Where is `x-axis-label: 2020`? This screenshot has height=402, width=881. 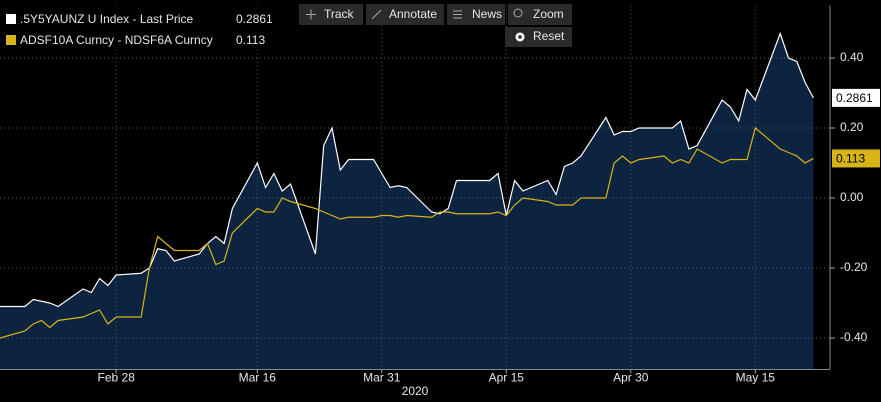
x-axis-label: 2020 is located at coordinates (415, 391).